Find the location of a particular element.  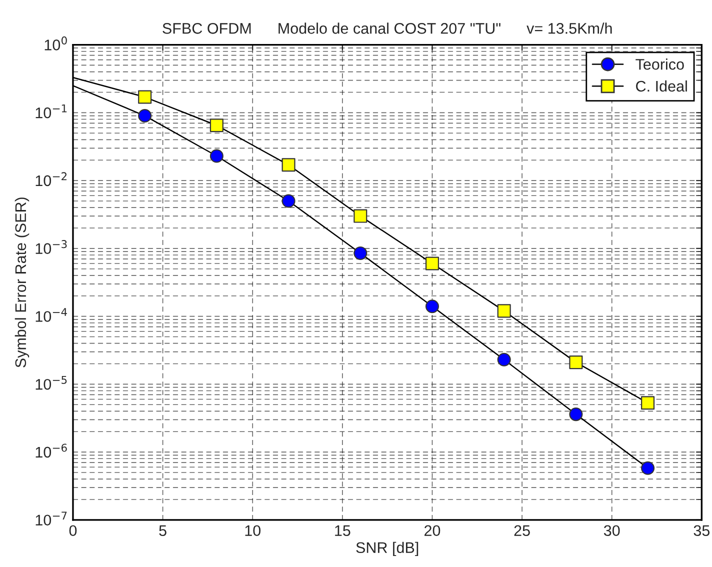

x-tick-label: 25 is located at coordinates (522, 530).